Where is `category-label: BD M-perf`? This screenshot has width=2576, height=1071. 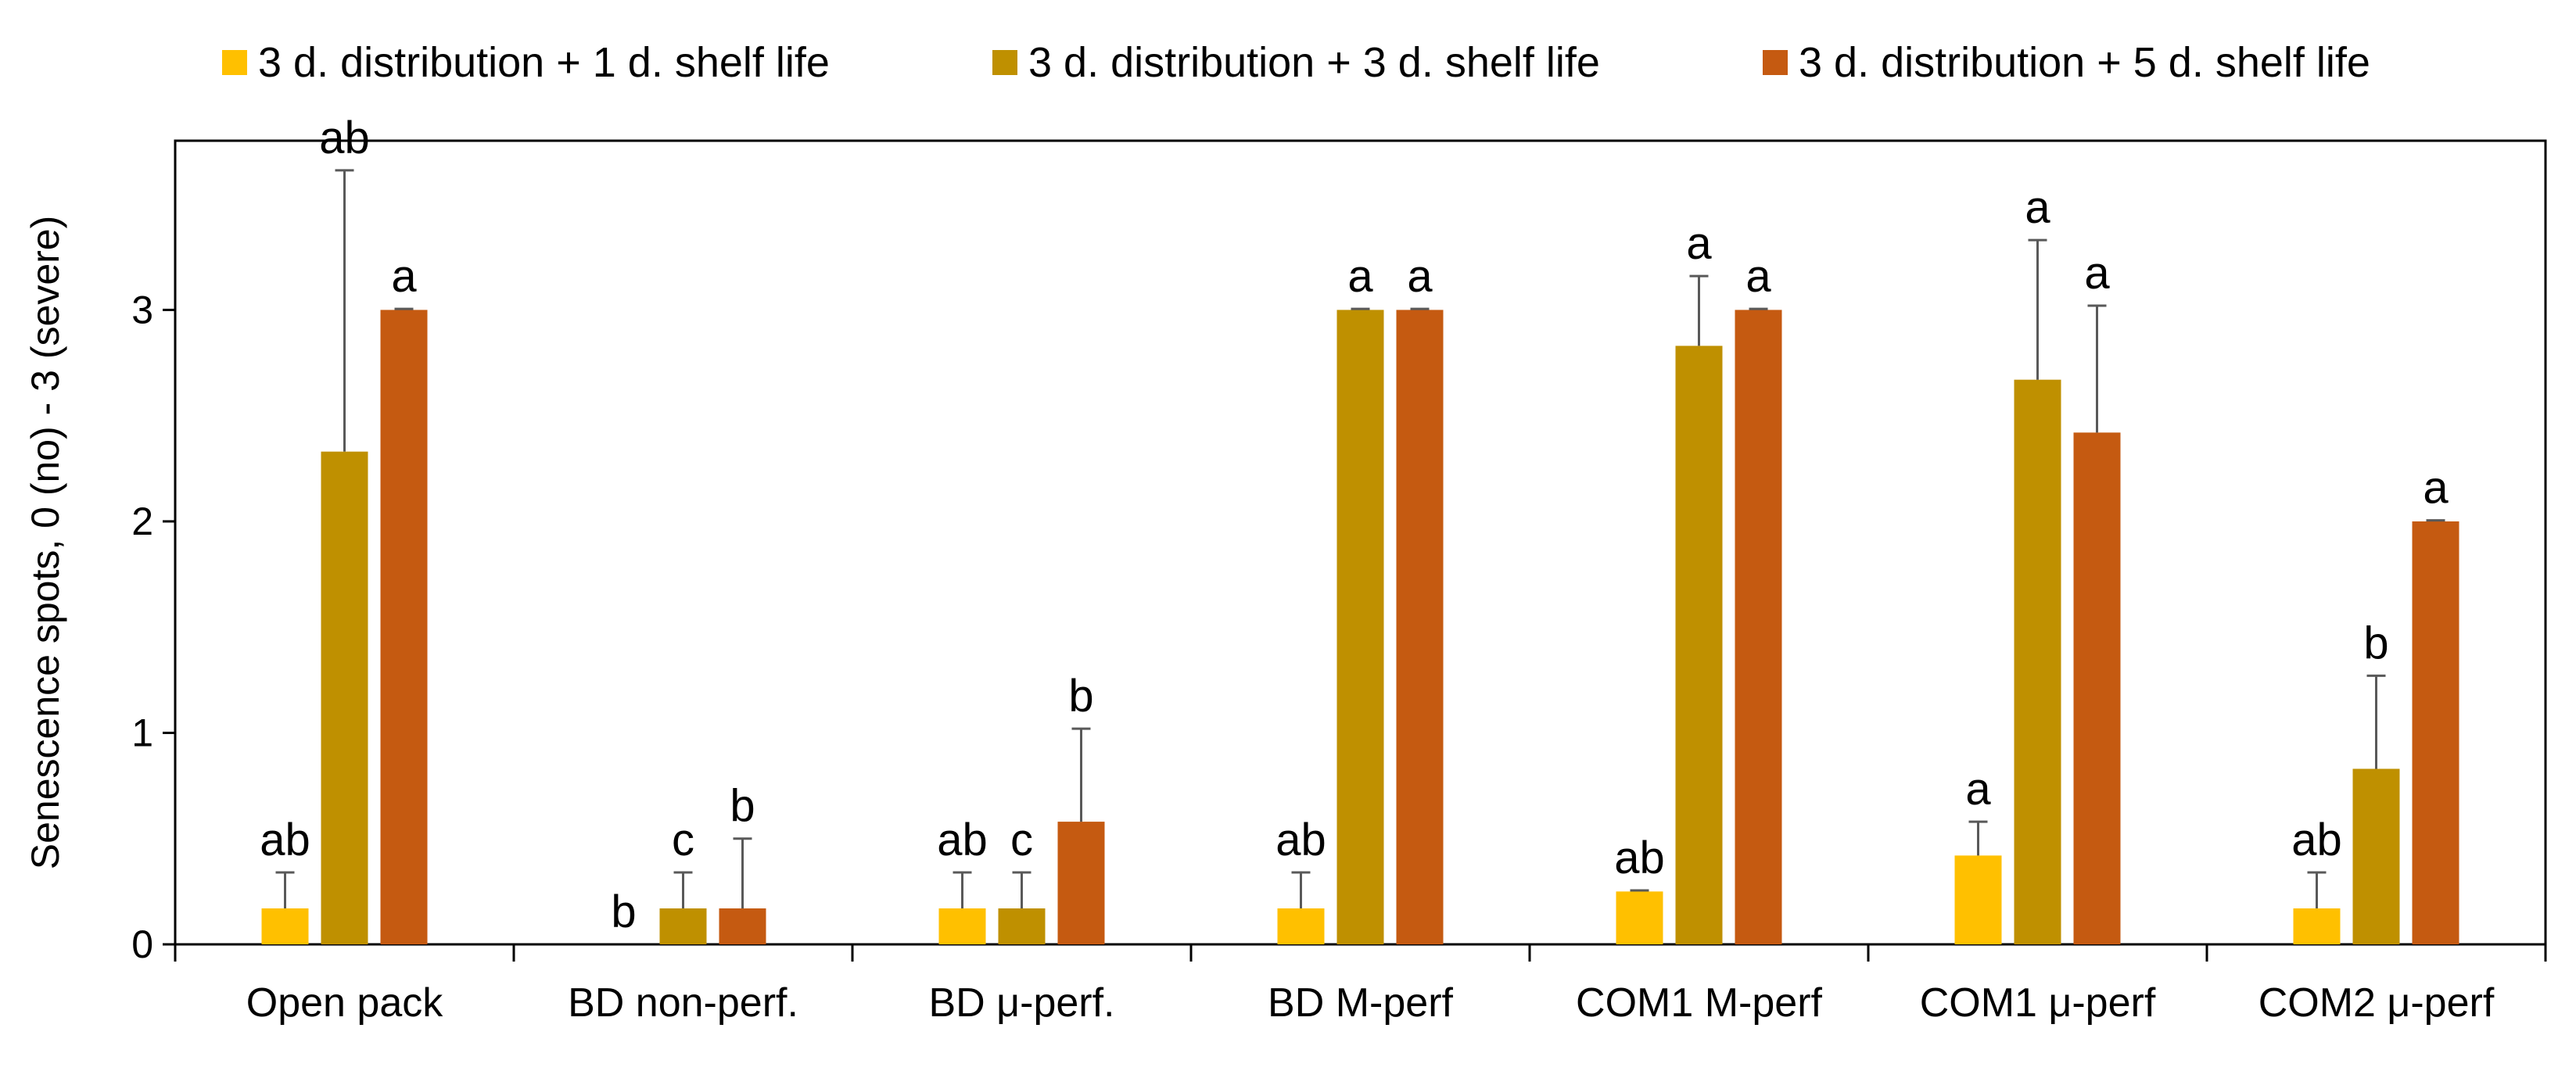 category-label: BD M-perf is located at coordinates (1360, 1003).